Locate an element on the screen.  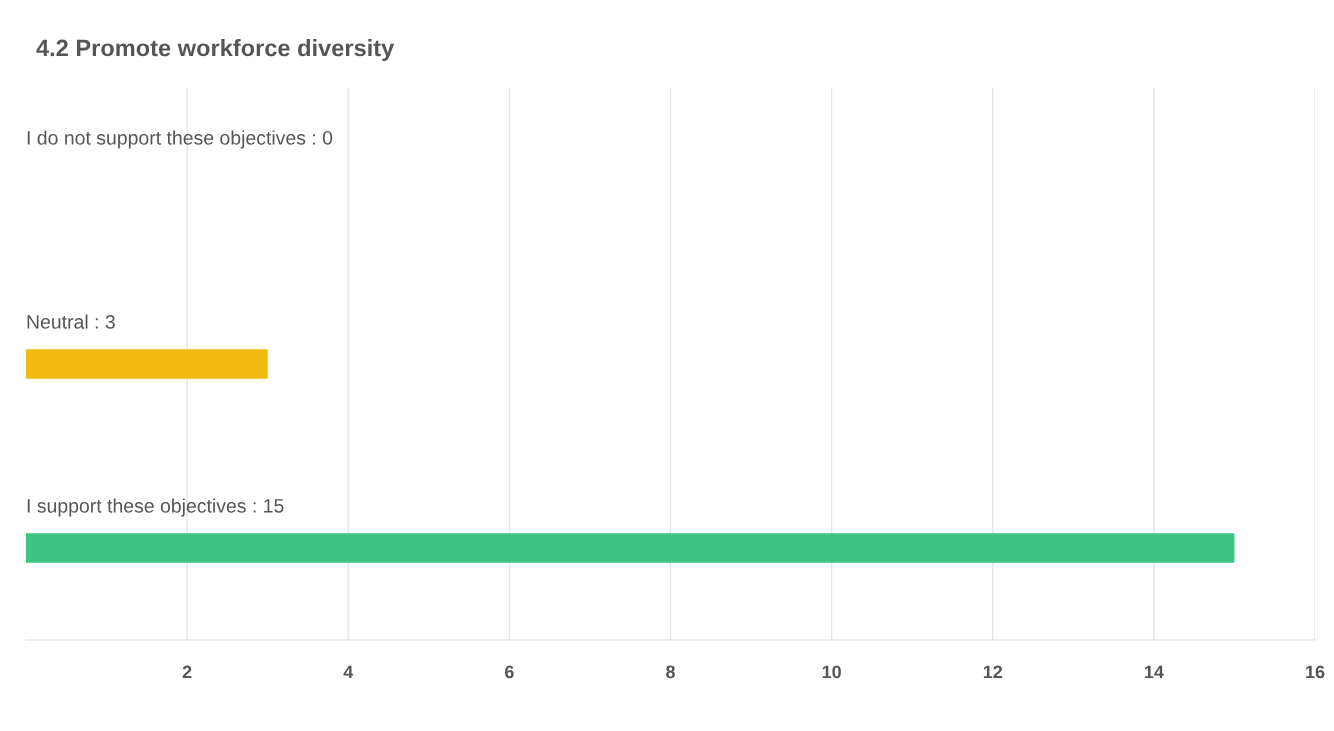
y-tick-label: Neutral : 3 is located at coordinates (71, 321).